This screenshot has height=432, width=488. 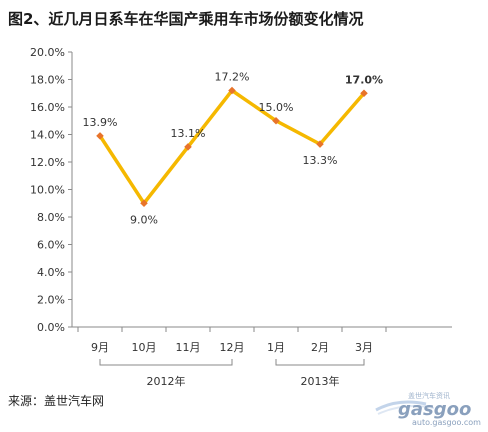 I want to click on x-tick-label: 12月, so click(x=232, y=347).